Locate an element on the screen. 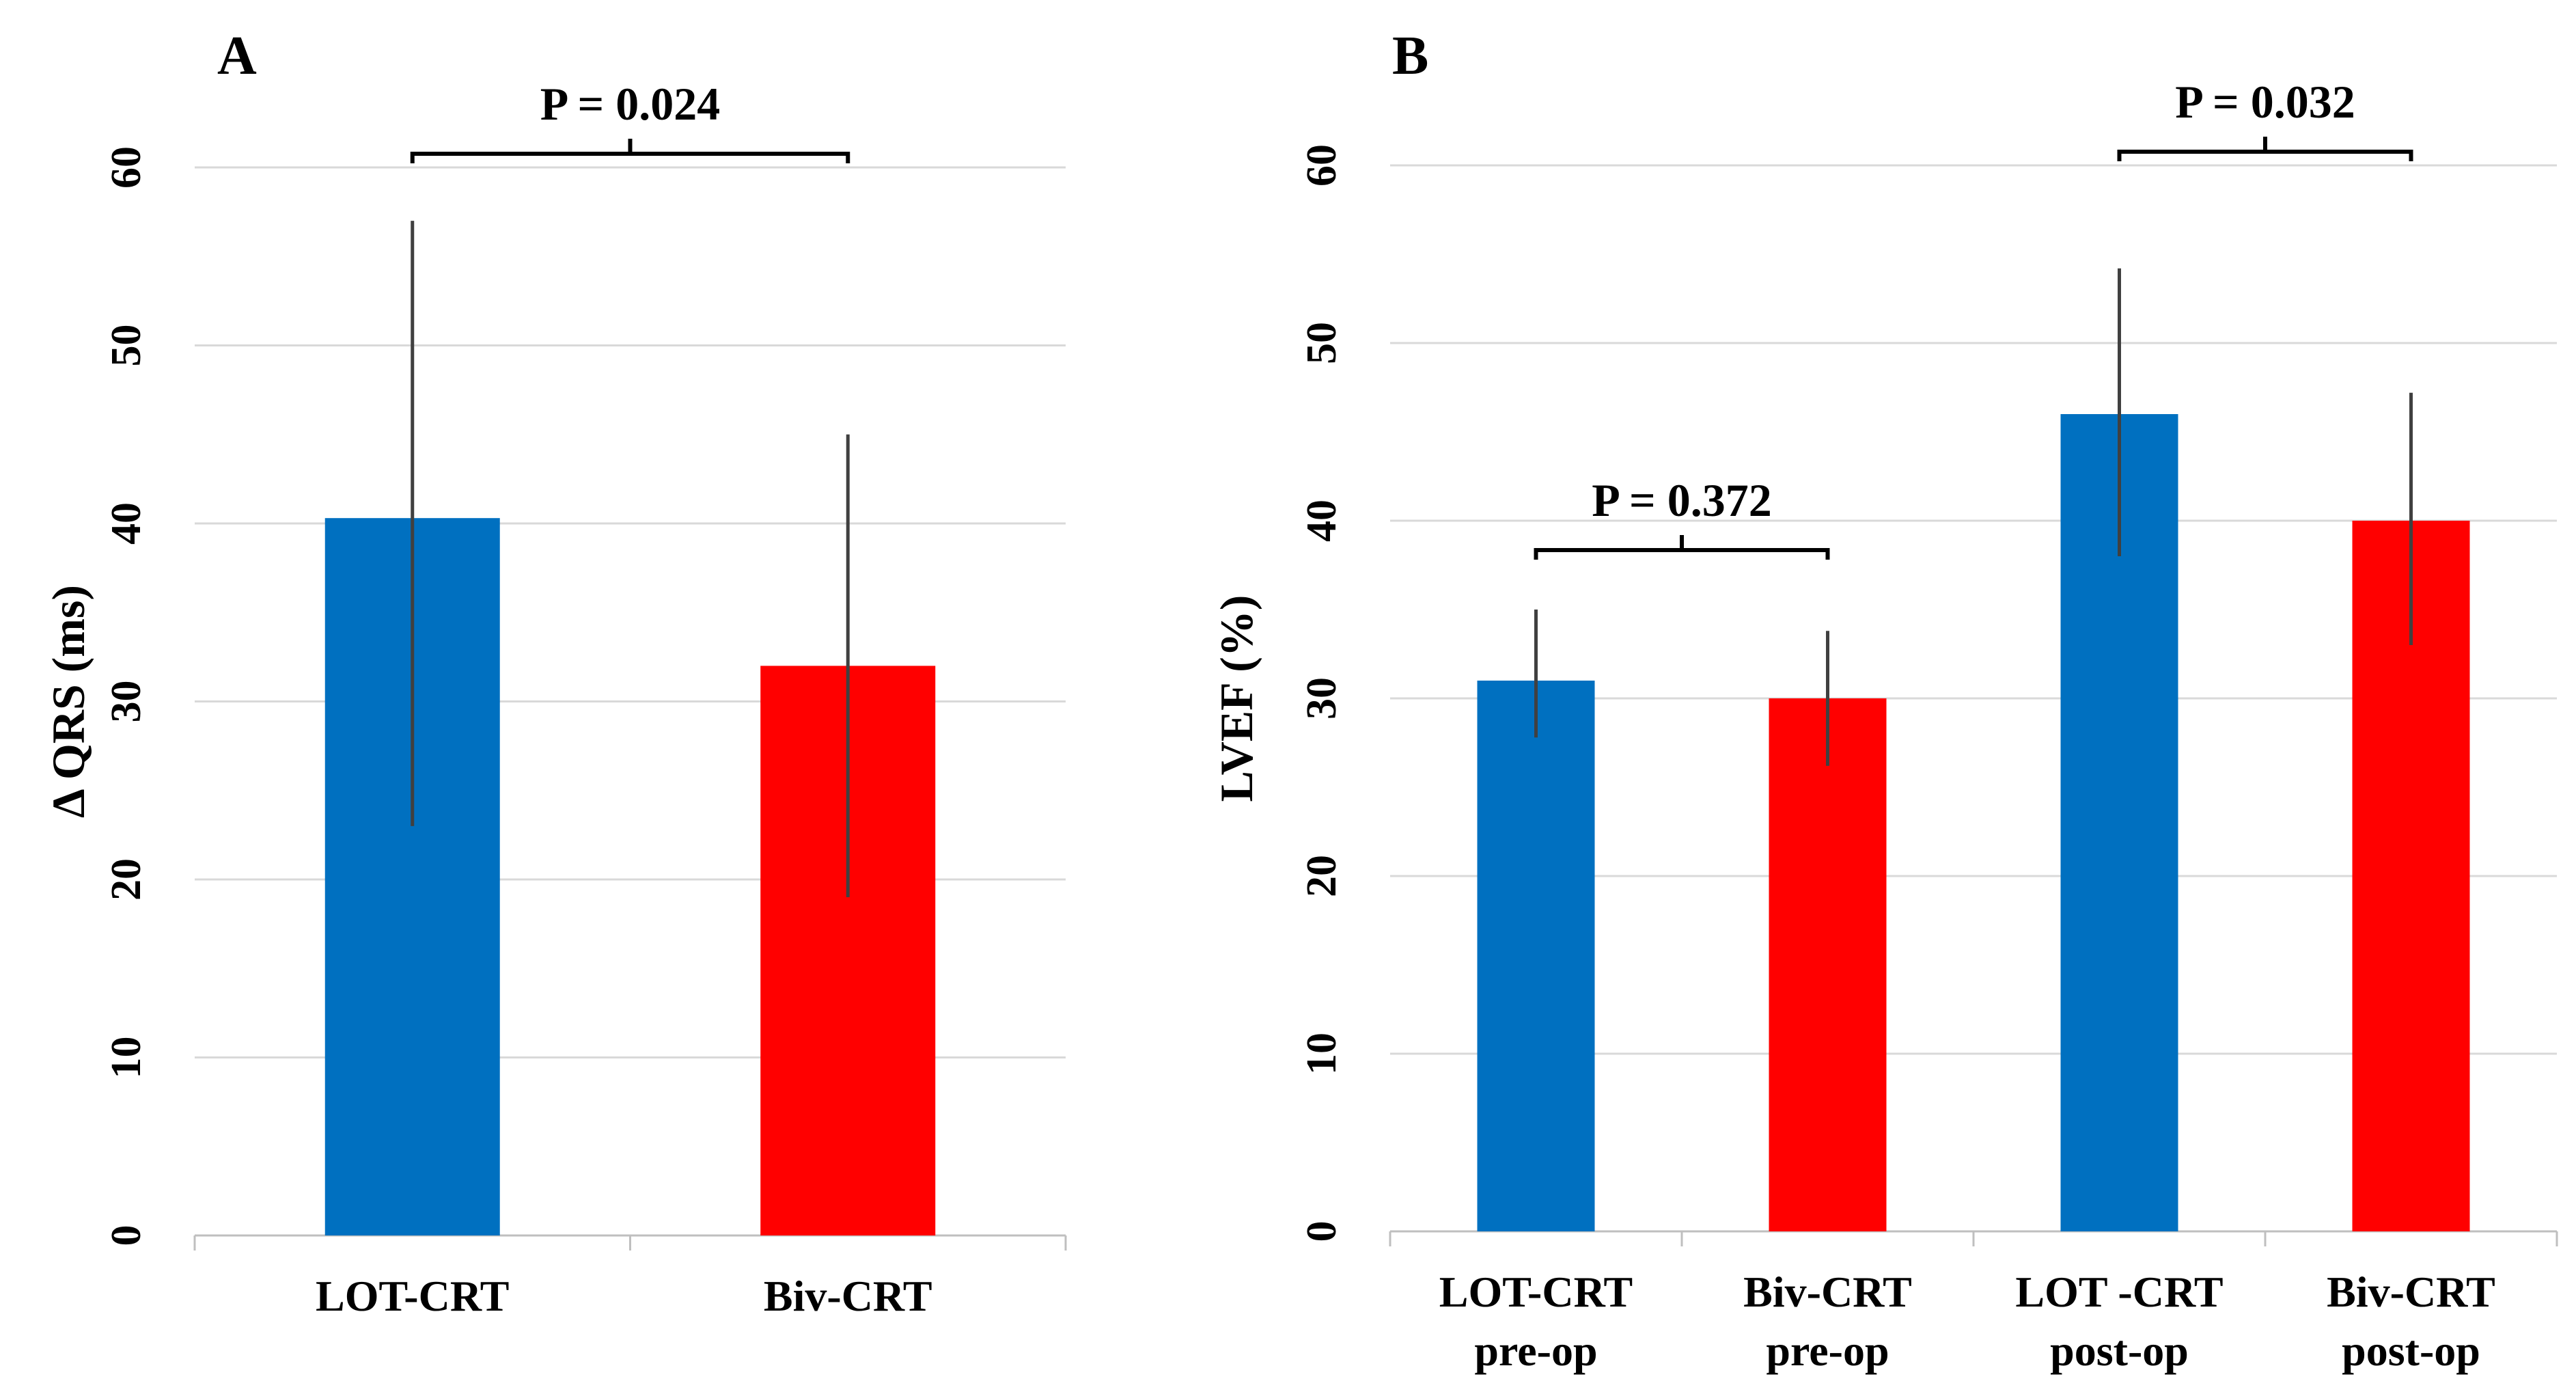 The width and height of the screenshot is (2576, 1394). panel-label: A is located at coordinates (237, 56).